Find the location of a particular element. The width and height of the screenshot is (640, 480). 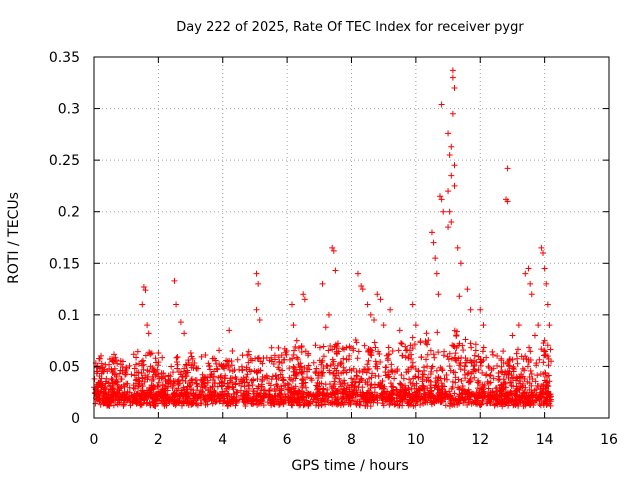

x-tick-label: 16 is located at coordinates (609, 440).